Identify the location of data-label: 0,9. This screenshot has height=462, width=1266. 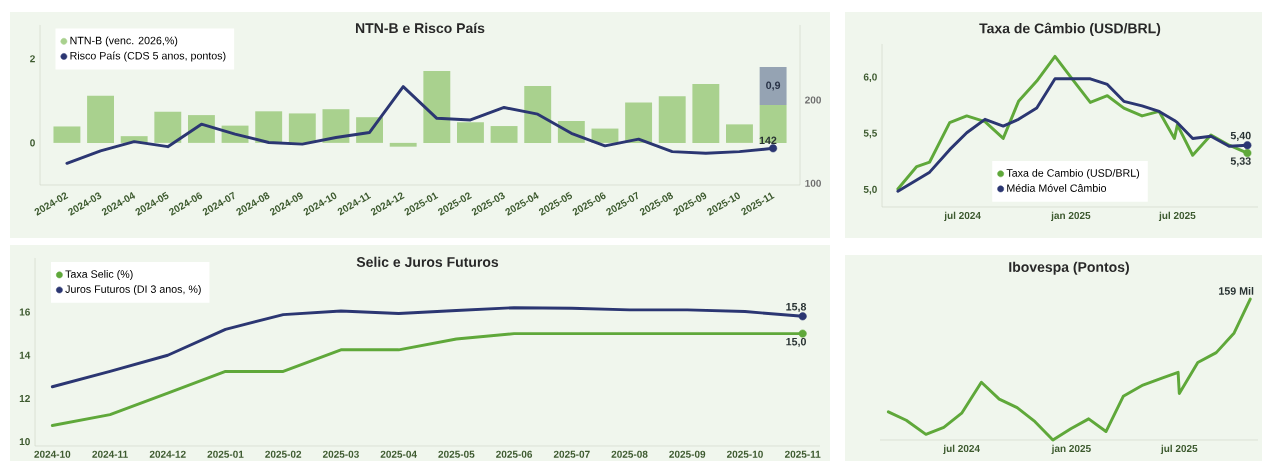
(773, 86).